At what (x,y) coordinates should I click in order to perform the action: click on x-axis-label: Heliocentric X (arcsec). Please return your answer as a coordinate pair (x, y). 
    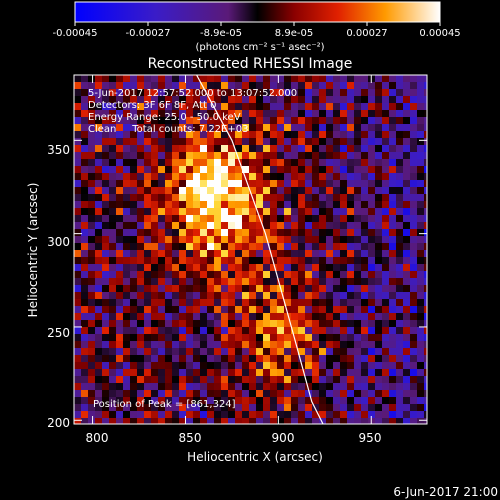
    Looking at the image, I should click on (255, 457).